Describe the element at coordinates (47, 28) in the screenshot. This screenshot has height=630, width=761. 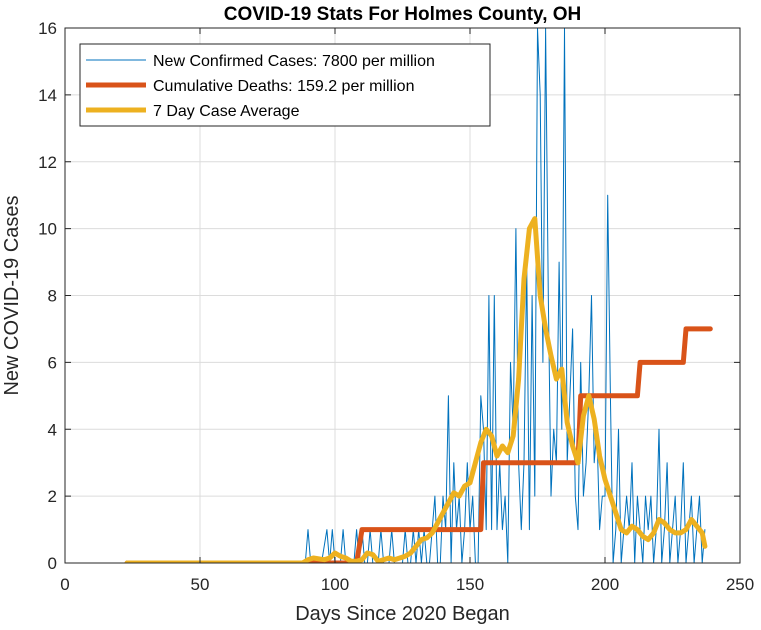
I see `y-tick-label: 16` at that location.